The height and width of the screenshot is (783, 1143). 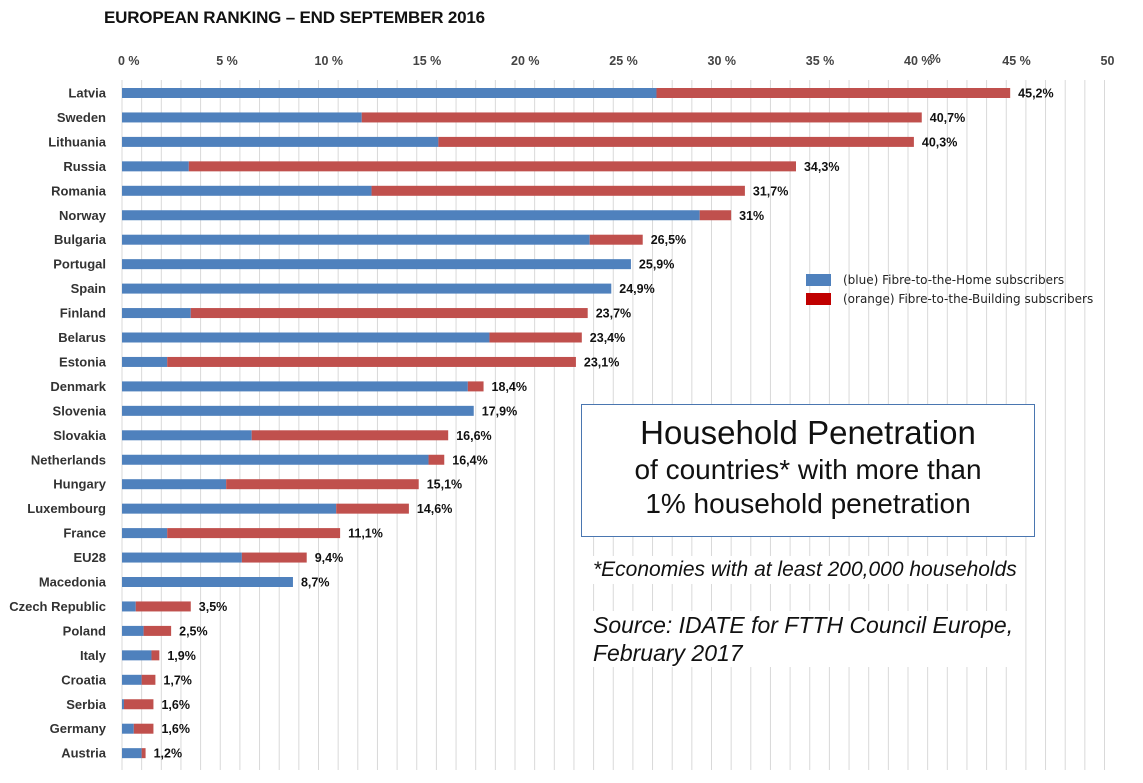 I want to click on x-tick-label: 40 %, so click(x=918, y=61).